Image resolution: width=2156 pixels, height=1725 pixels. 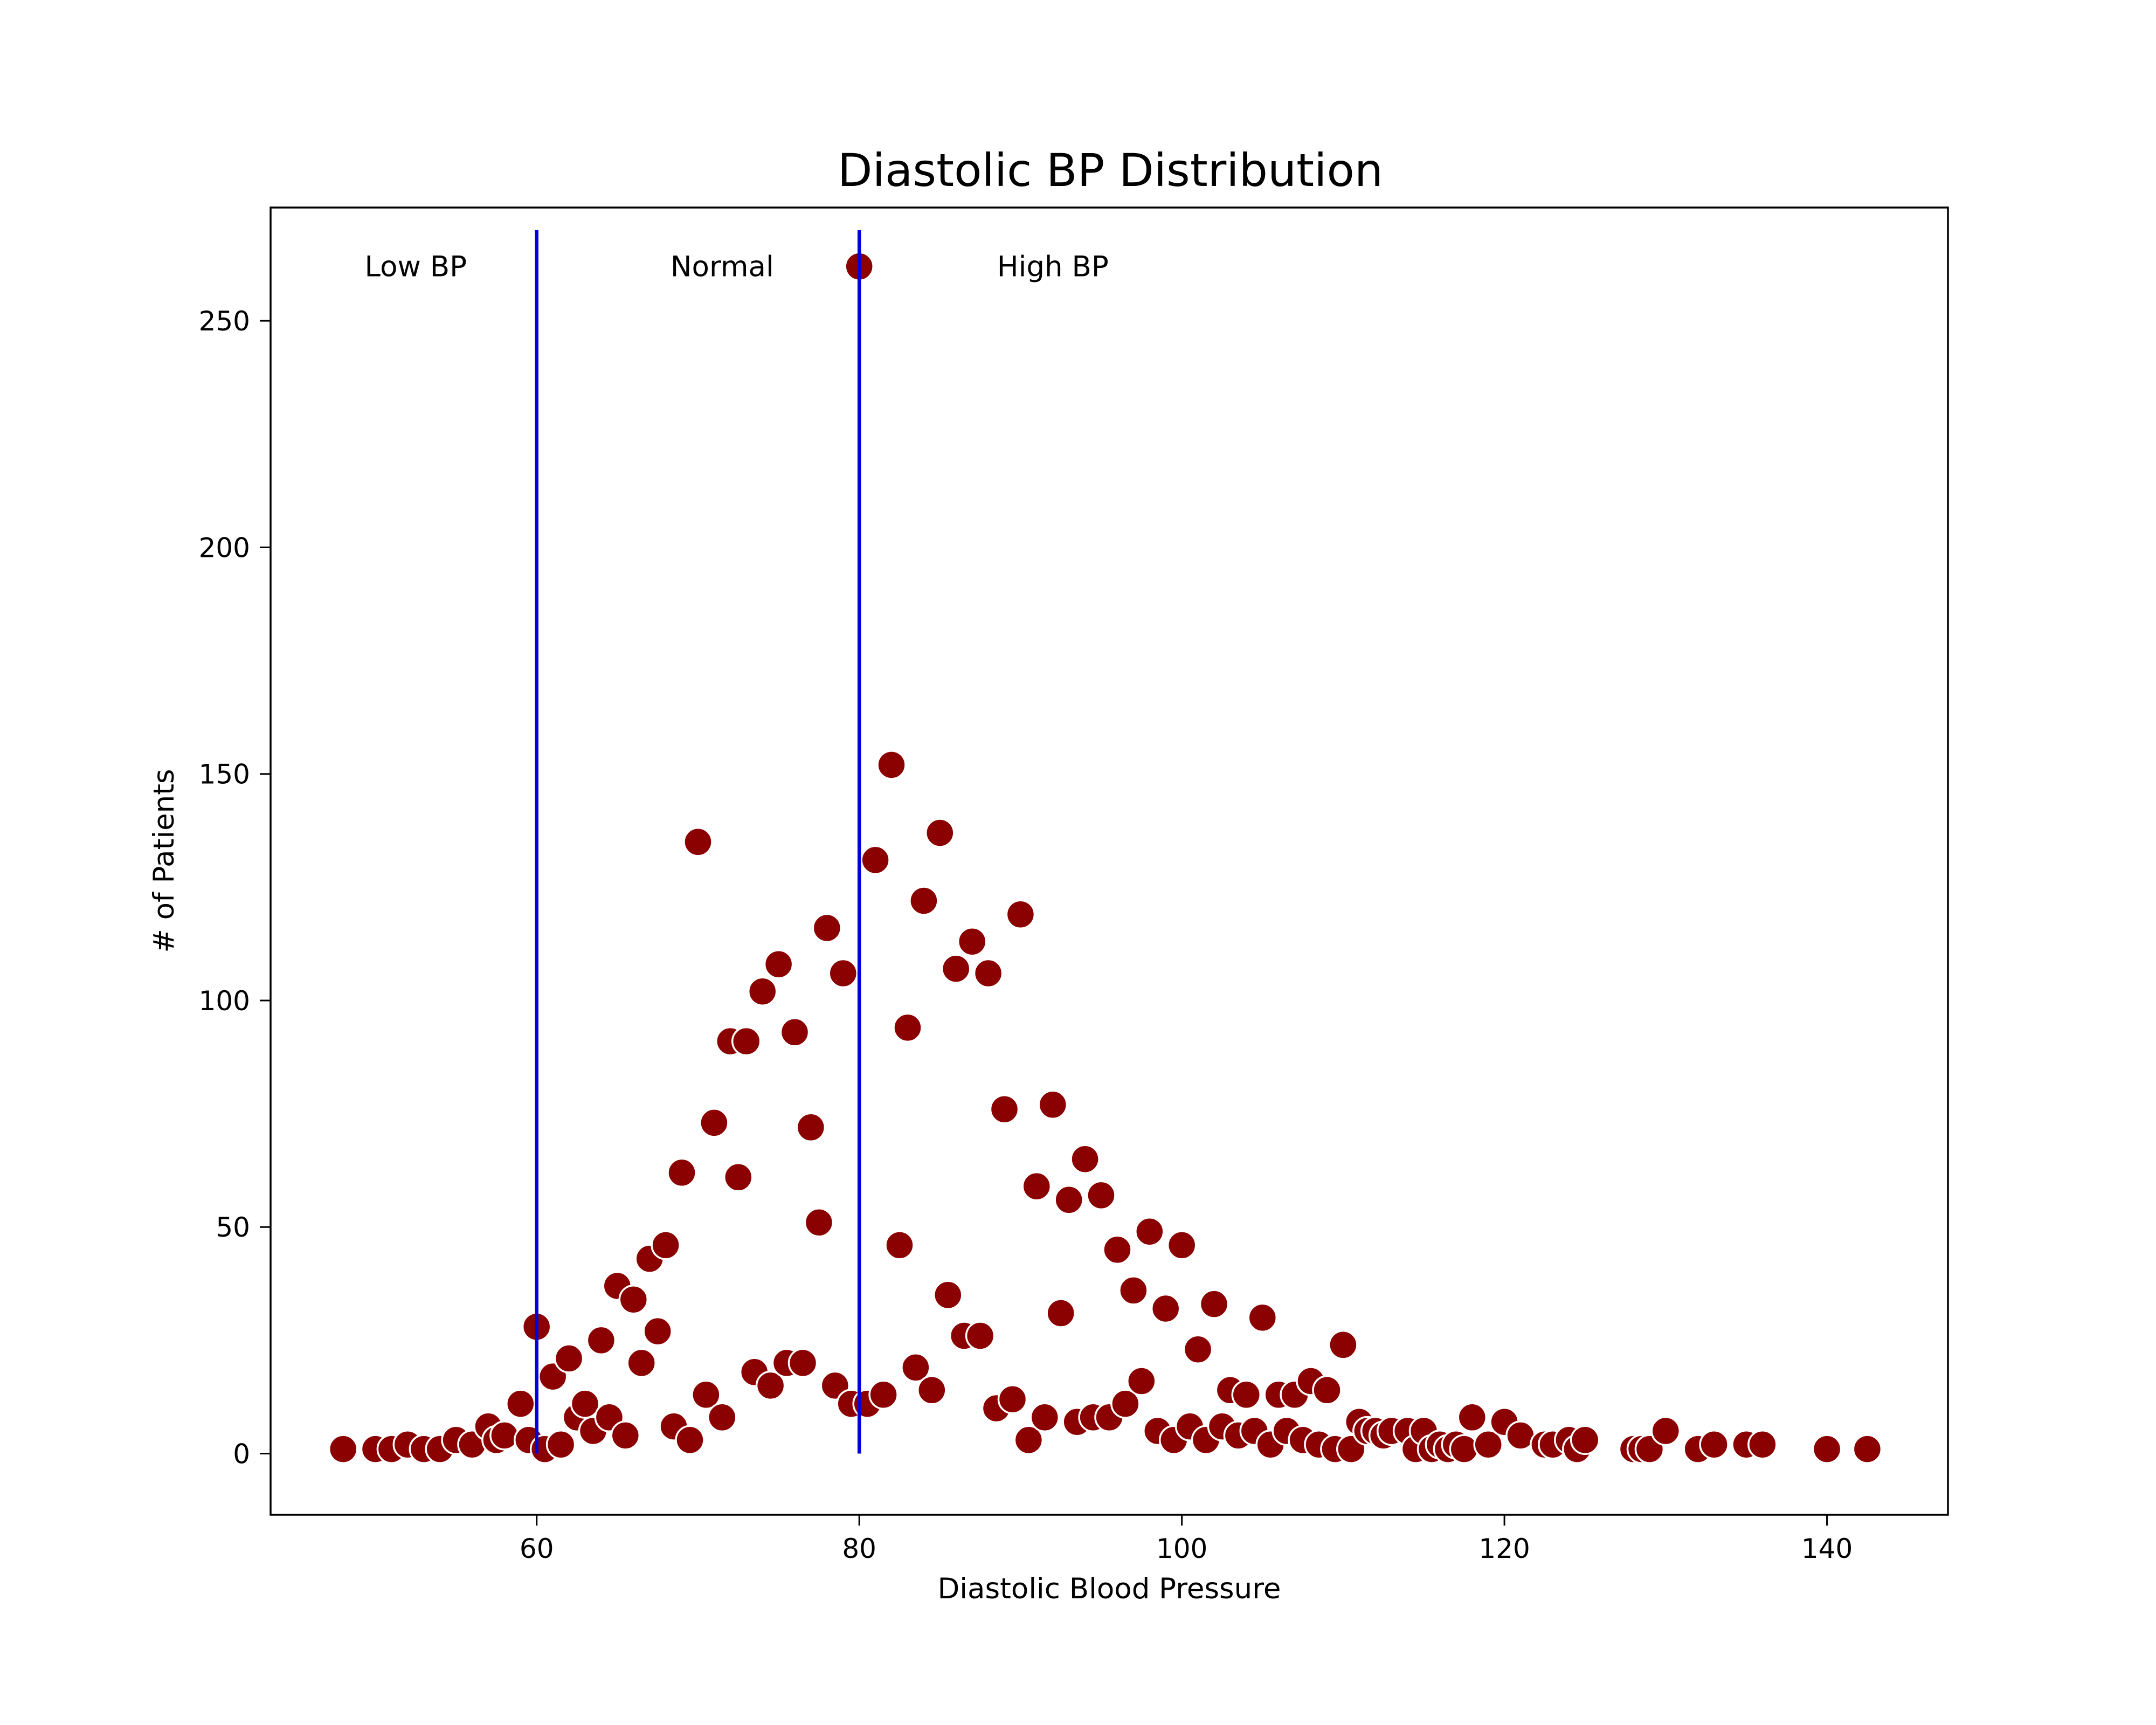 What do you see at coordinates (225, 321) in the screenshot?
I see `y-tick-label-250: 250` at bounding box center [225, 321].